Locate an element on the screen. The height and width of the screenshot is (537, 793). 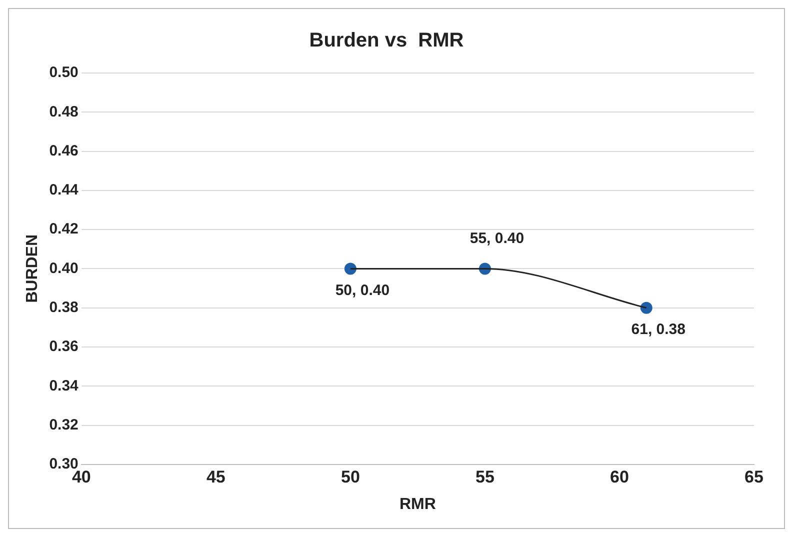
y-tick-label: 0.50 is located at coordinates (63, 73).